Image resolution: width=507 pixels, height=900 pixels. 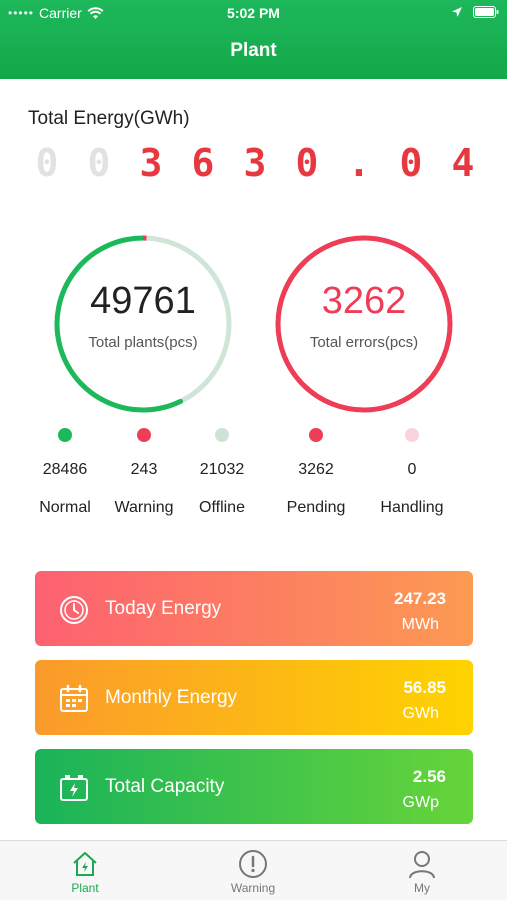 I want to click on tab-warning: Warning, so click(x=253, y=870).